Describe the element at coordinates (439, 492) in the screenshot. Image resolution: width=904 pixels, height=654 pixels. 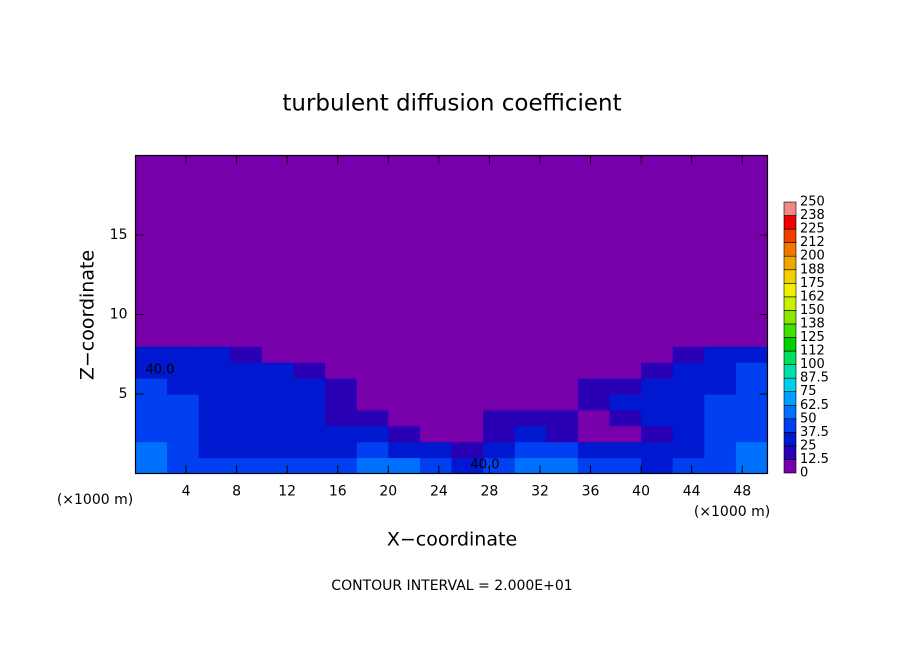
I see `x-tick-label: 24` at that location.